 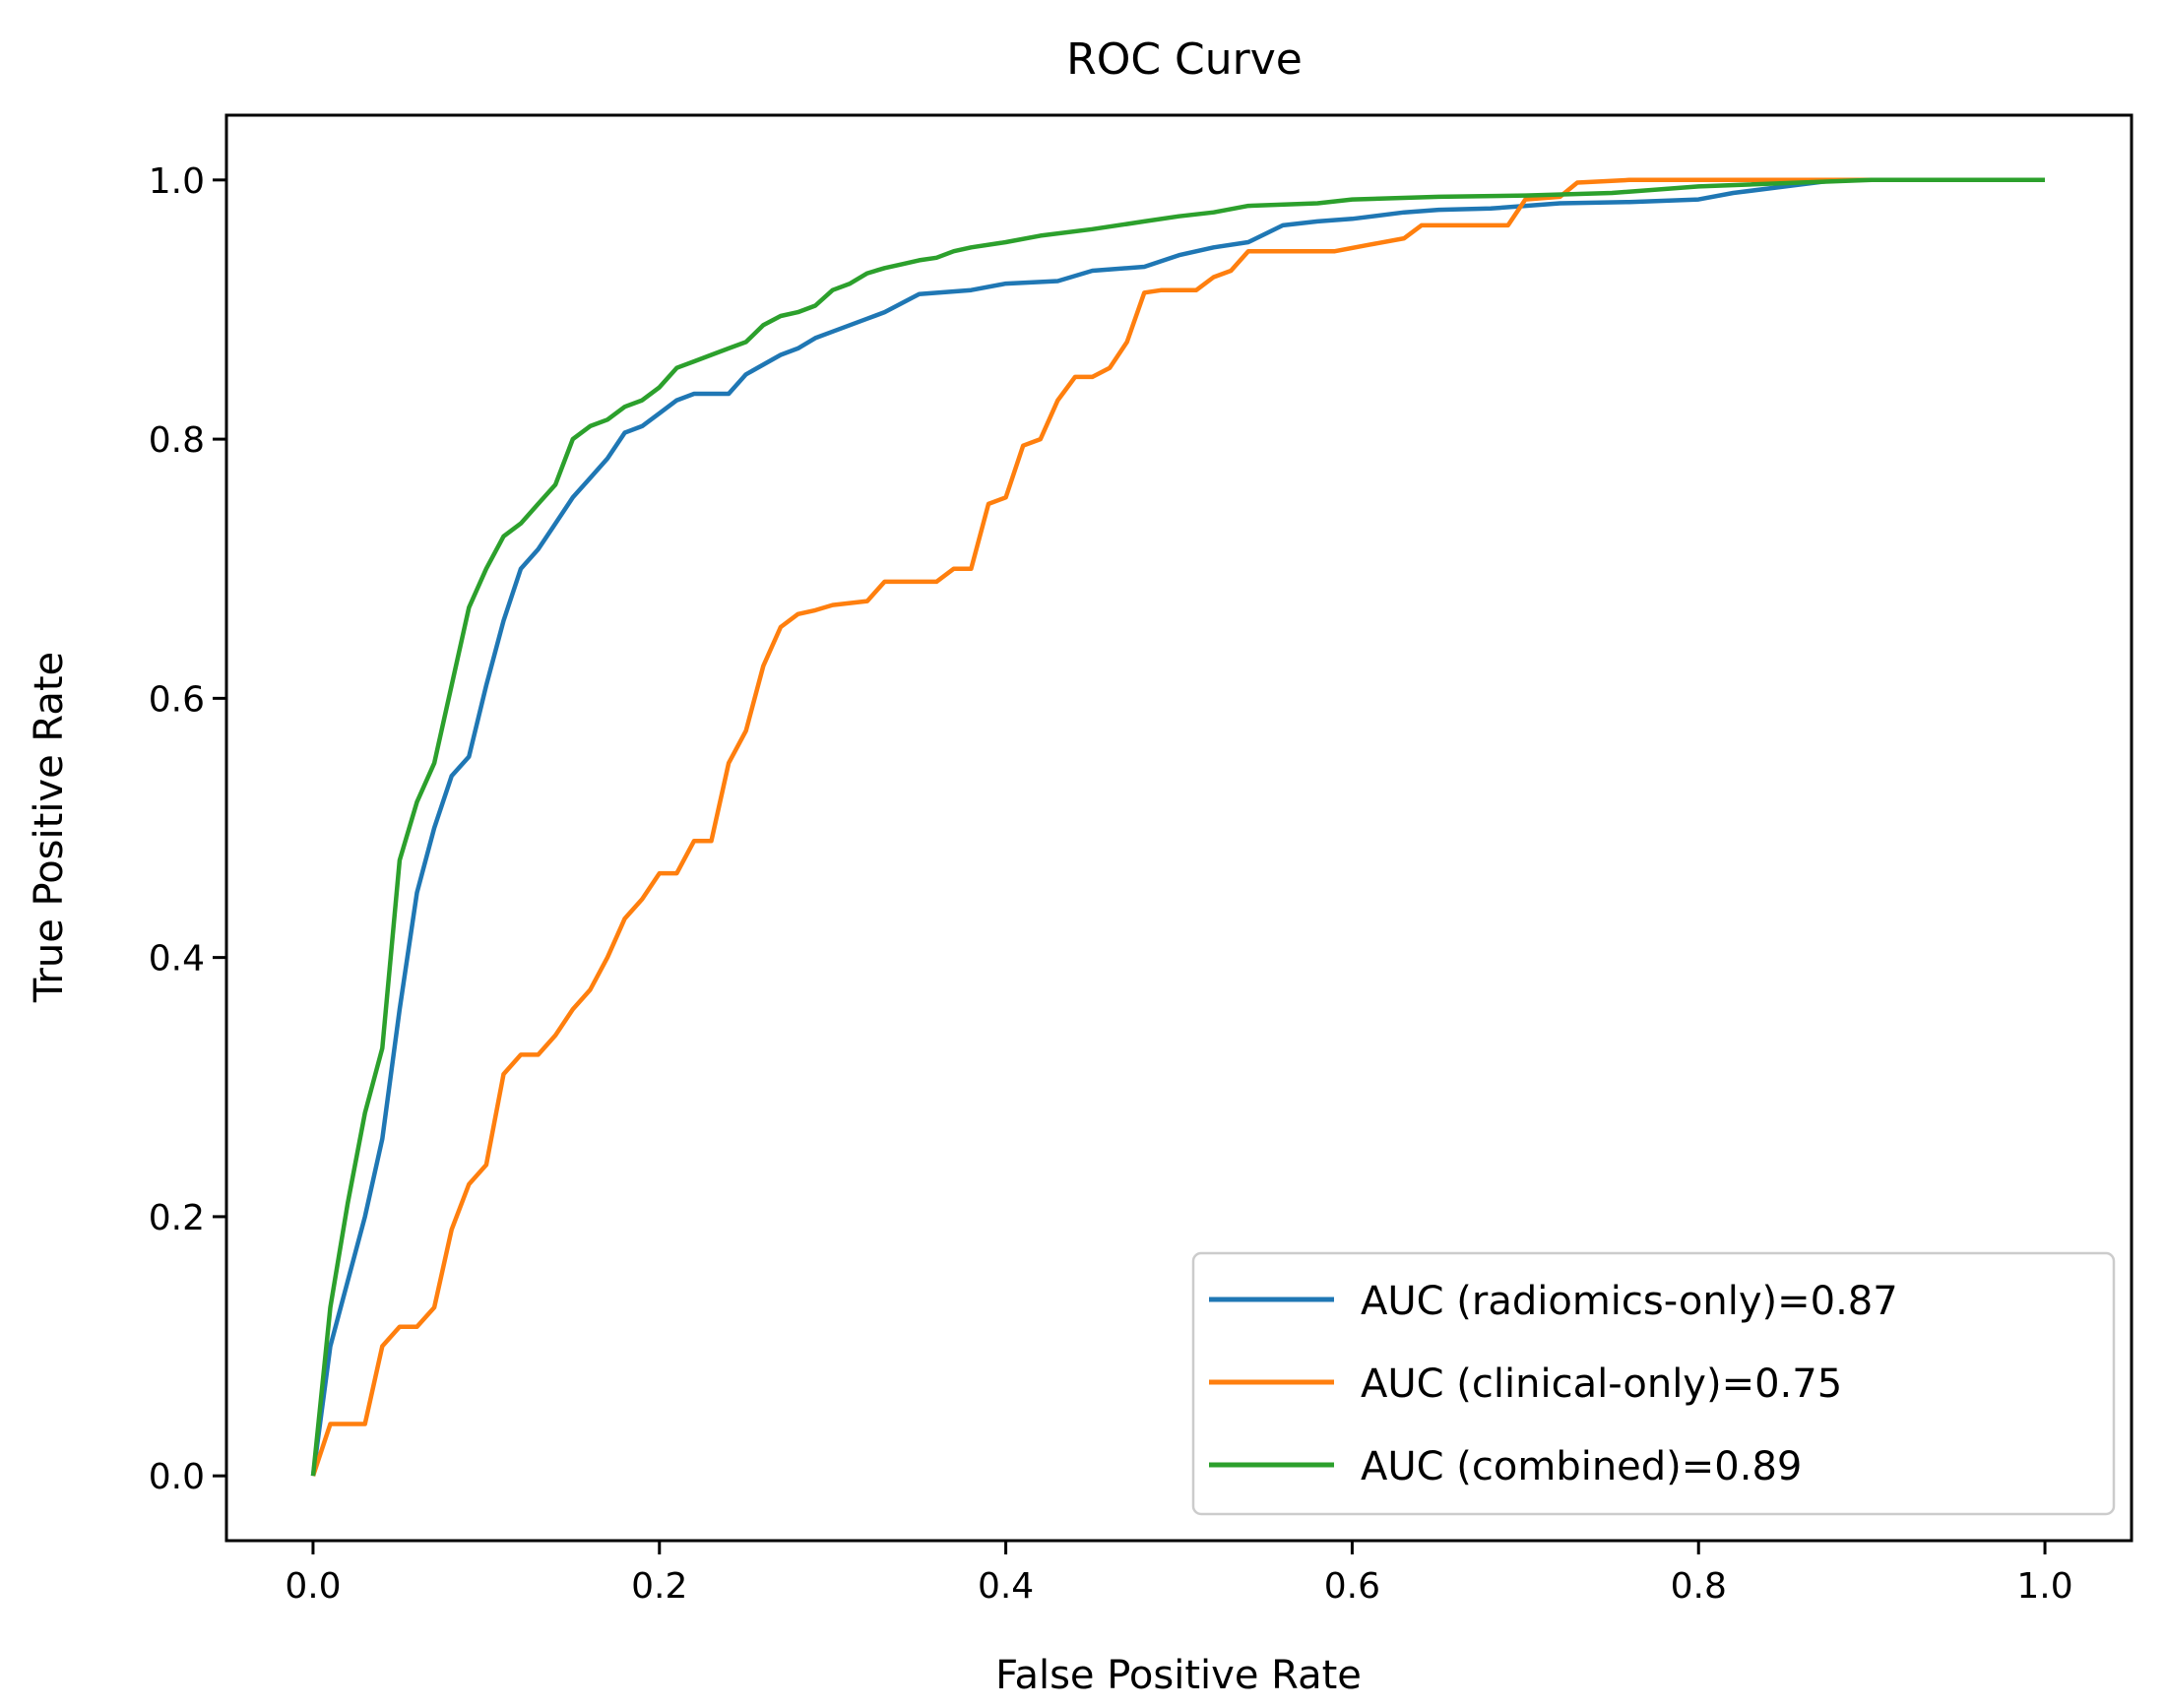 I want to click on x-tick-label: 0.8, so click(x=1699, y=1586).